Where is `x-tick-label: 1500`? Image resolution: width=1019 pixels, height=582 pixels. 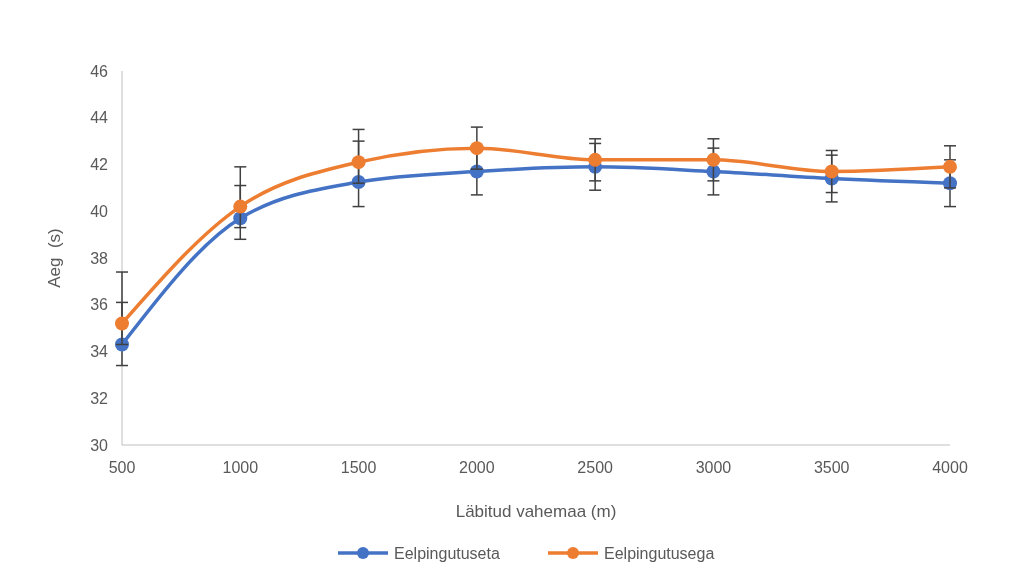 x-tick-label: 1500 is located at coordinates (358, 467).